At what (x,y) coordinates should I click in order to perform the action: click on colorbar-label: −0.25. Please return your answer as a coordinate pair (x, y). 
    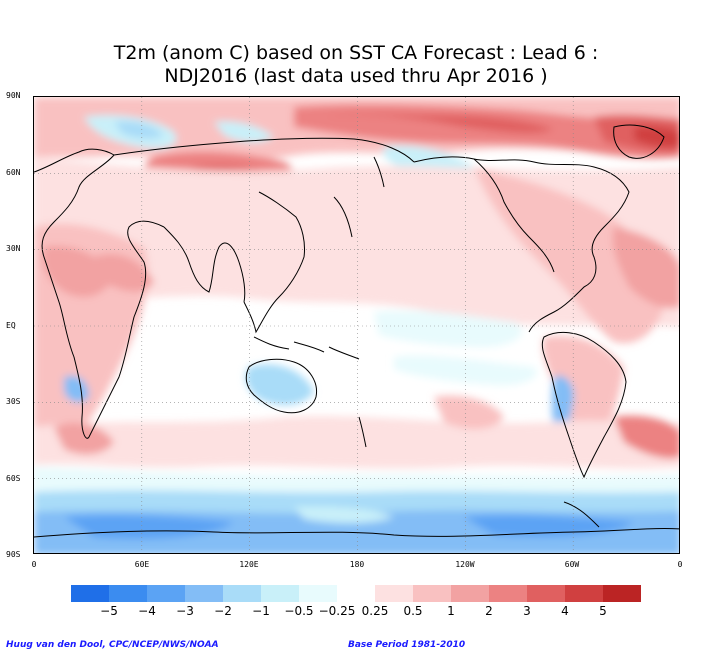
    Looking at the image, I should click on (337, 611).